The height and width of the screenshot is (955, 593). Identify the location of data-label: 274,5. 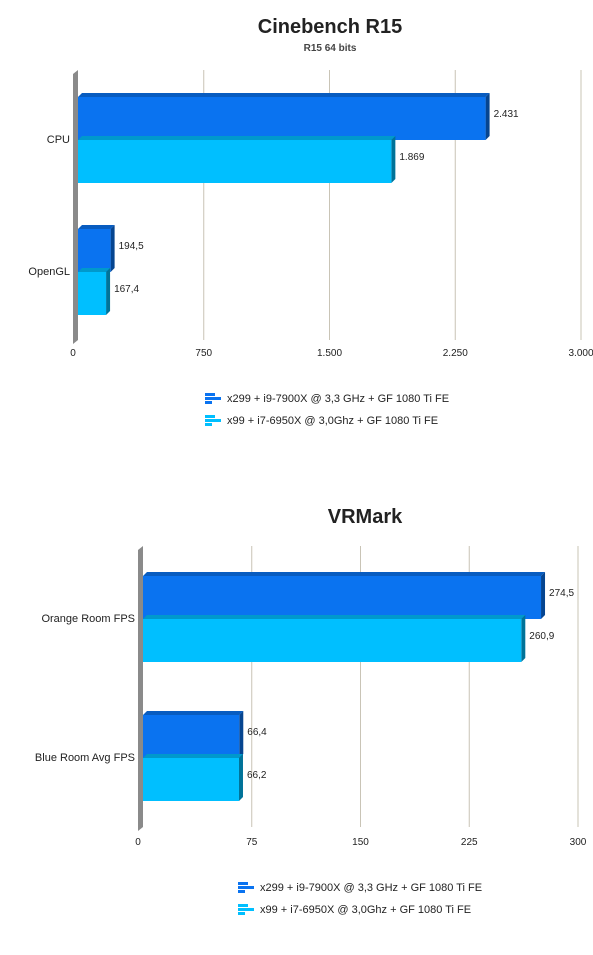
(561, 593).